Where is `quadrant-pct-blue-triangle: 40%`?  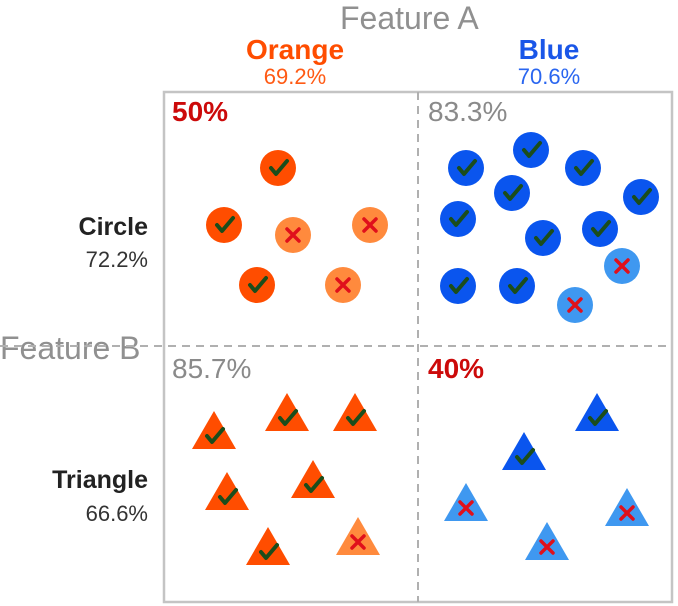
quadrant-pct-blue-triangle: 40% is located at coordinates (456, 368).